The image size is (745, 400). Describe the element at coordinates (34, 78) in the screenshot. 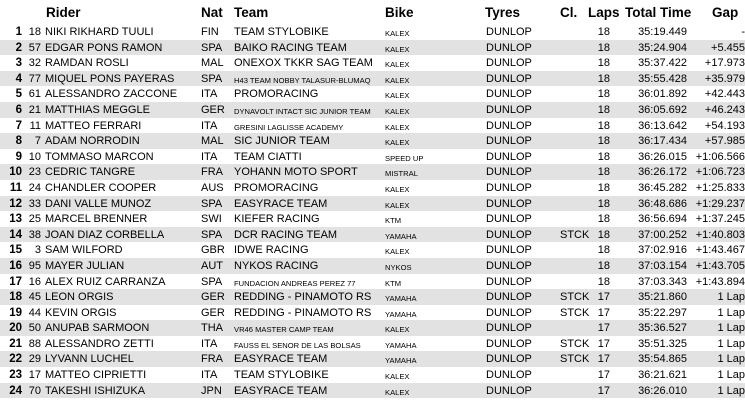

I see `rider-number-cell: 77` at that location.